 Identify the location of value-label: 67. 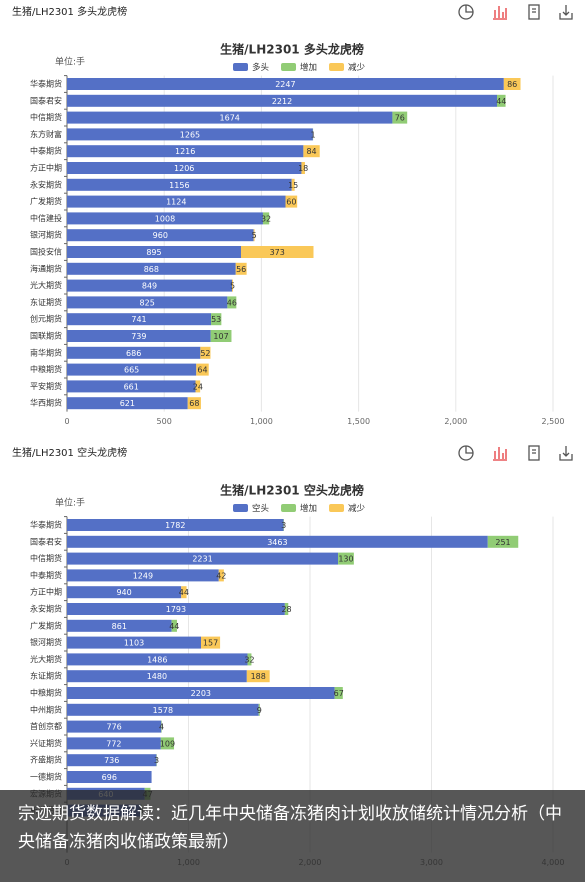
(339, 693).